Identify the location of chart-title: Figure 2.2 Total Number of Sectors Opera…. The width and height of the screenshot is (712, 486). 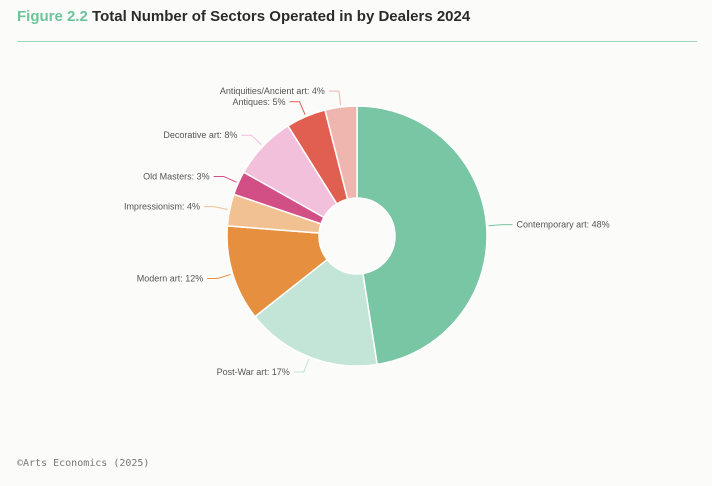
(243, 16).